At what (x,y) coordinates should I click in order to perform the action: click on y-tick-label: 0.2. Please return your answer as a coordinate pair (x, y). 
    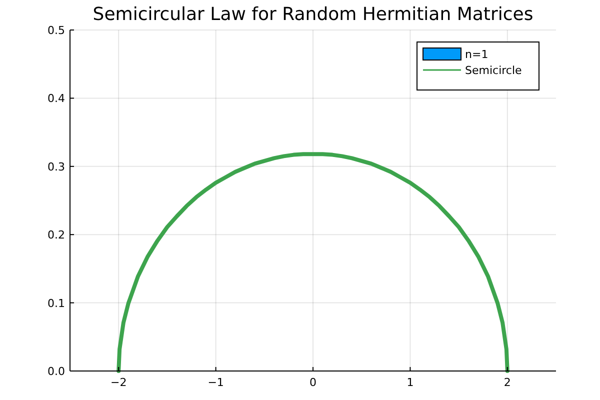
    Looking at the image, I should click on (56, 235).